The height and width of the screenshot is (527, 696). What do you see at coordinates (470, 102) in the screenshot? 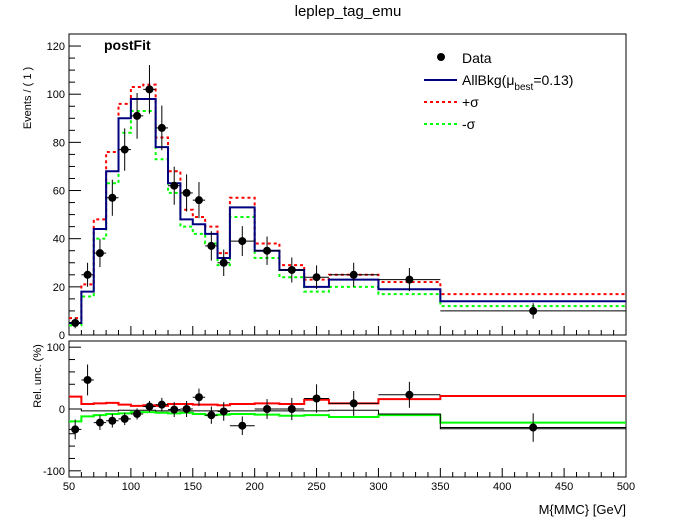
I see `legend-plus-sigma-label: +σ` at bounding box center [470, 102].